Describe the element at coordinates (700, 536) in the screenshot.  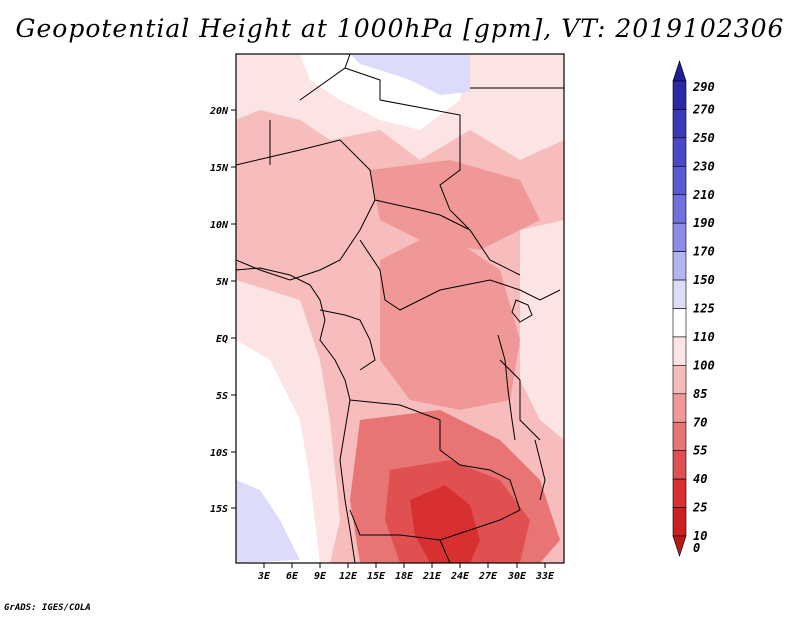
I see `colorbar-level-label: 10` at that location.